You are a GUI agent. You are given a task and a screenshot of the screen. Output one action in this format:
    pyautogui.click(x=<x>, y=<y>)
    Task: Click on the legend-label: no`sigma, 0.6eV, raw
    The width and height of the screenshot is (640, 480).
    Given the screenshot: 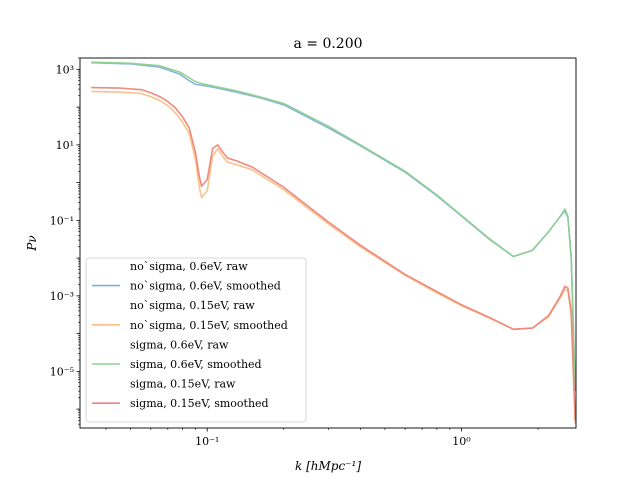 What is the action you would take?
    pyautogui.click(x=189, y=266)
    